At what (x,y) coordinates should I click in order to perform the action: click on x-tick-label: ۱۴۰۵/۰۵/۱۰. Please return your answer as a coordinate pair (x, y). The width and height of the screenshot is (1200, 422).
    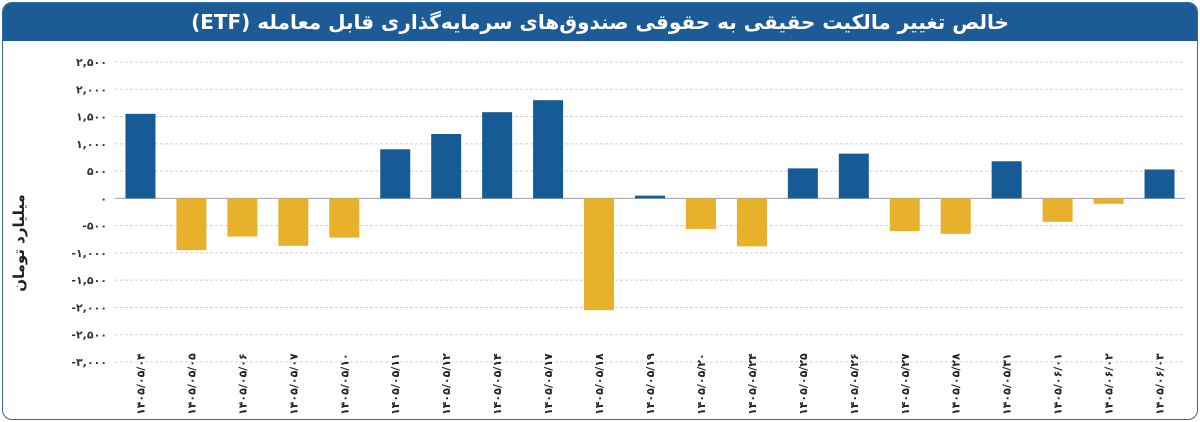
    Looking at the image, I should click on (344, 384).